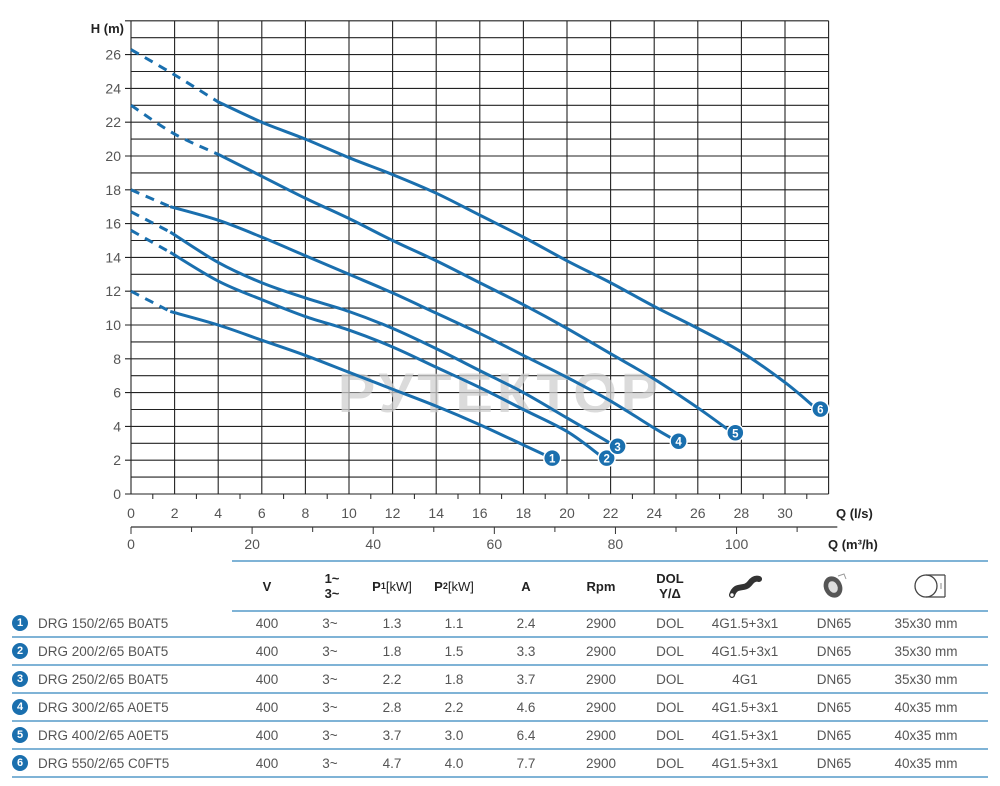 The image size is (1000, 786). Describe the element at coordinates (20, 623) in the screenshot. I see `curve-number-badge: 1` at that location.